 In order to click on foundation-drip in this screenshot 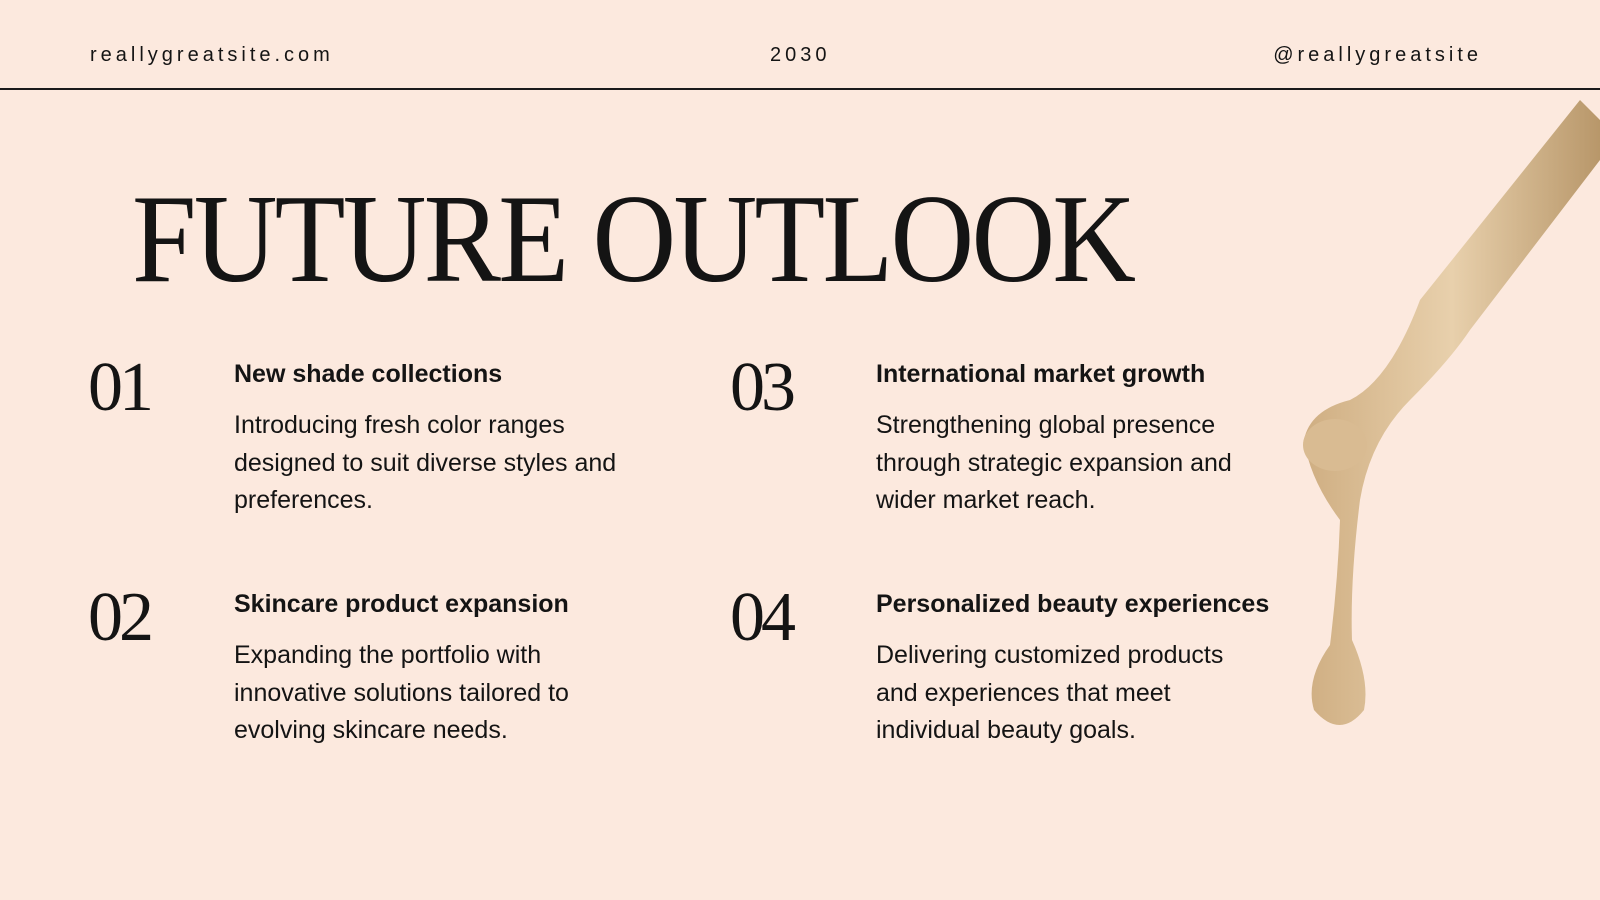, I will do `click(1451, 412)`.